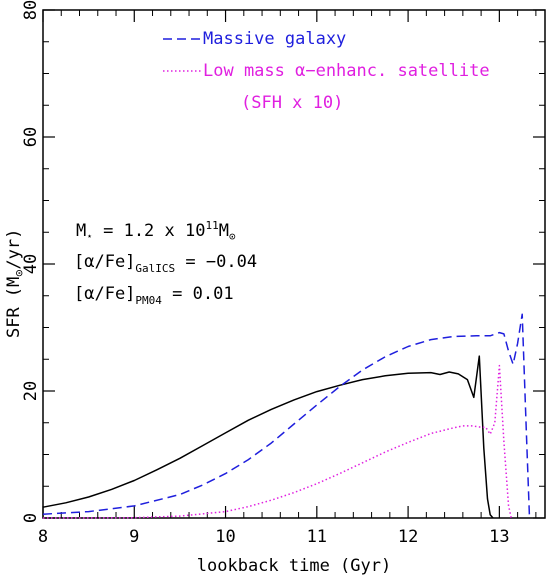 Image resolution: width=554 pixels, height=576 pixels. What do you see at coordinates (317, 537) in the screenshot?
I see `x-tick-label: 11` at bounding box center [317, 537].